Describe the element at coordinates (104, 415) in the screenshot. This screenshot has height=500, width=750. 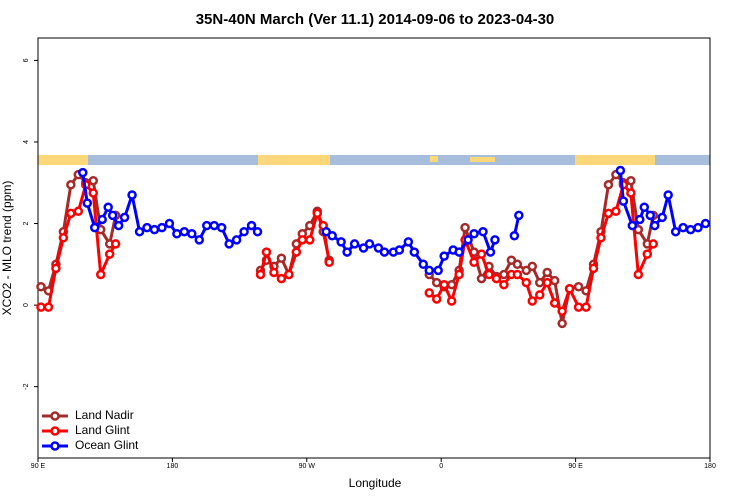
I see `legend-label: Land Nadir` at that location.